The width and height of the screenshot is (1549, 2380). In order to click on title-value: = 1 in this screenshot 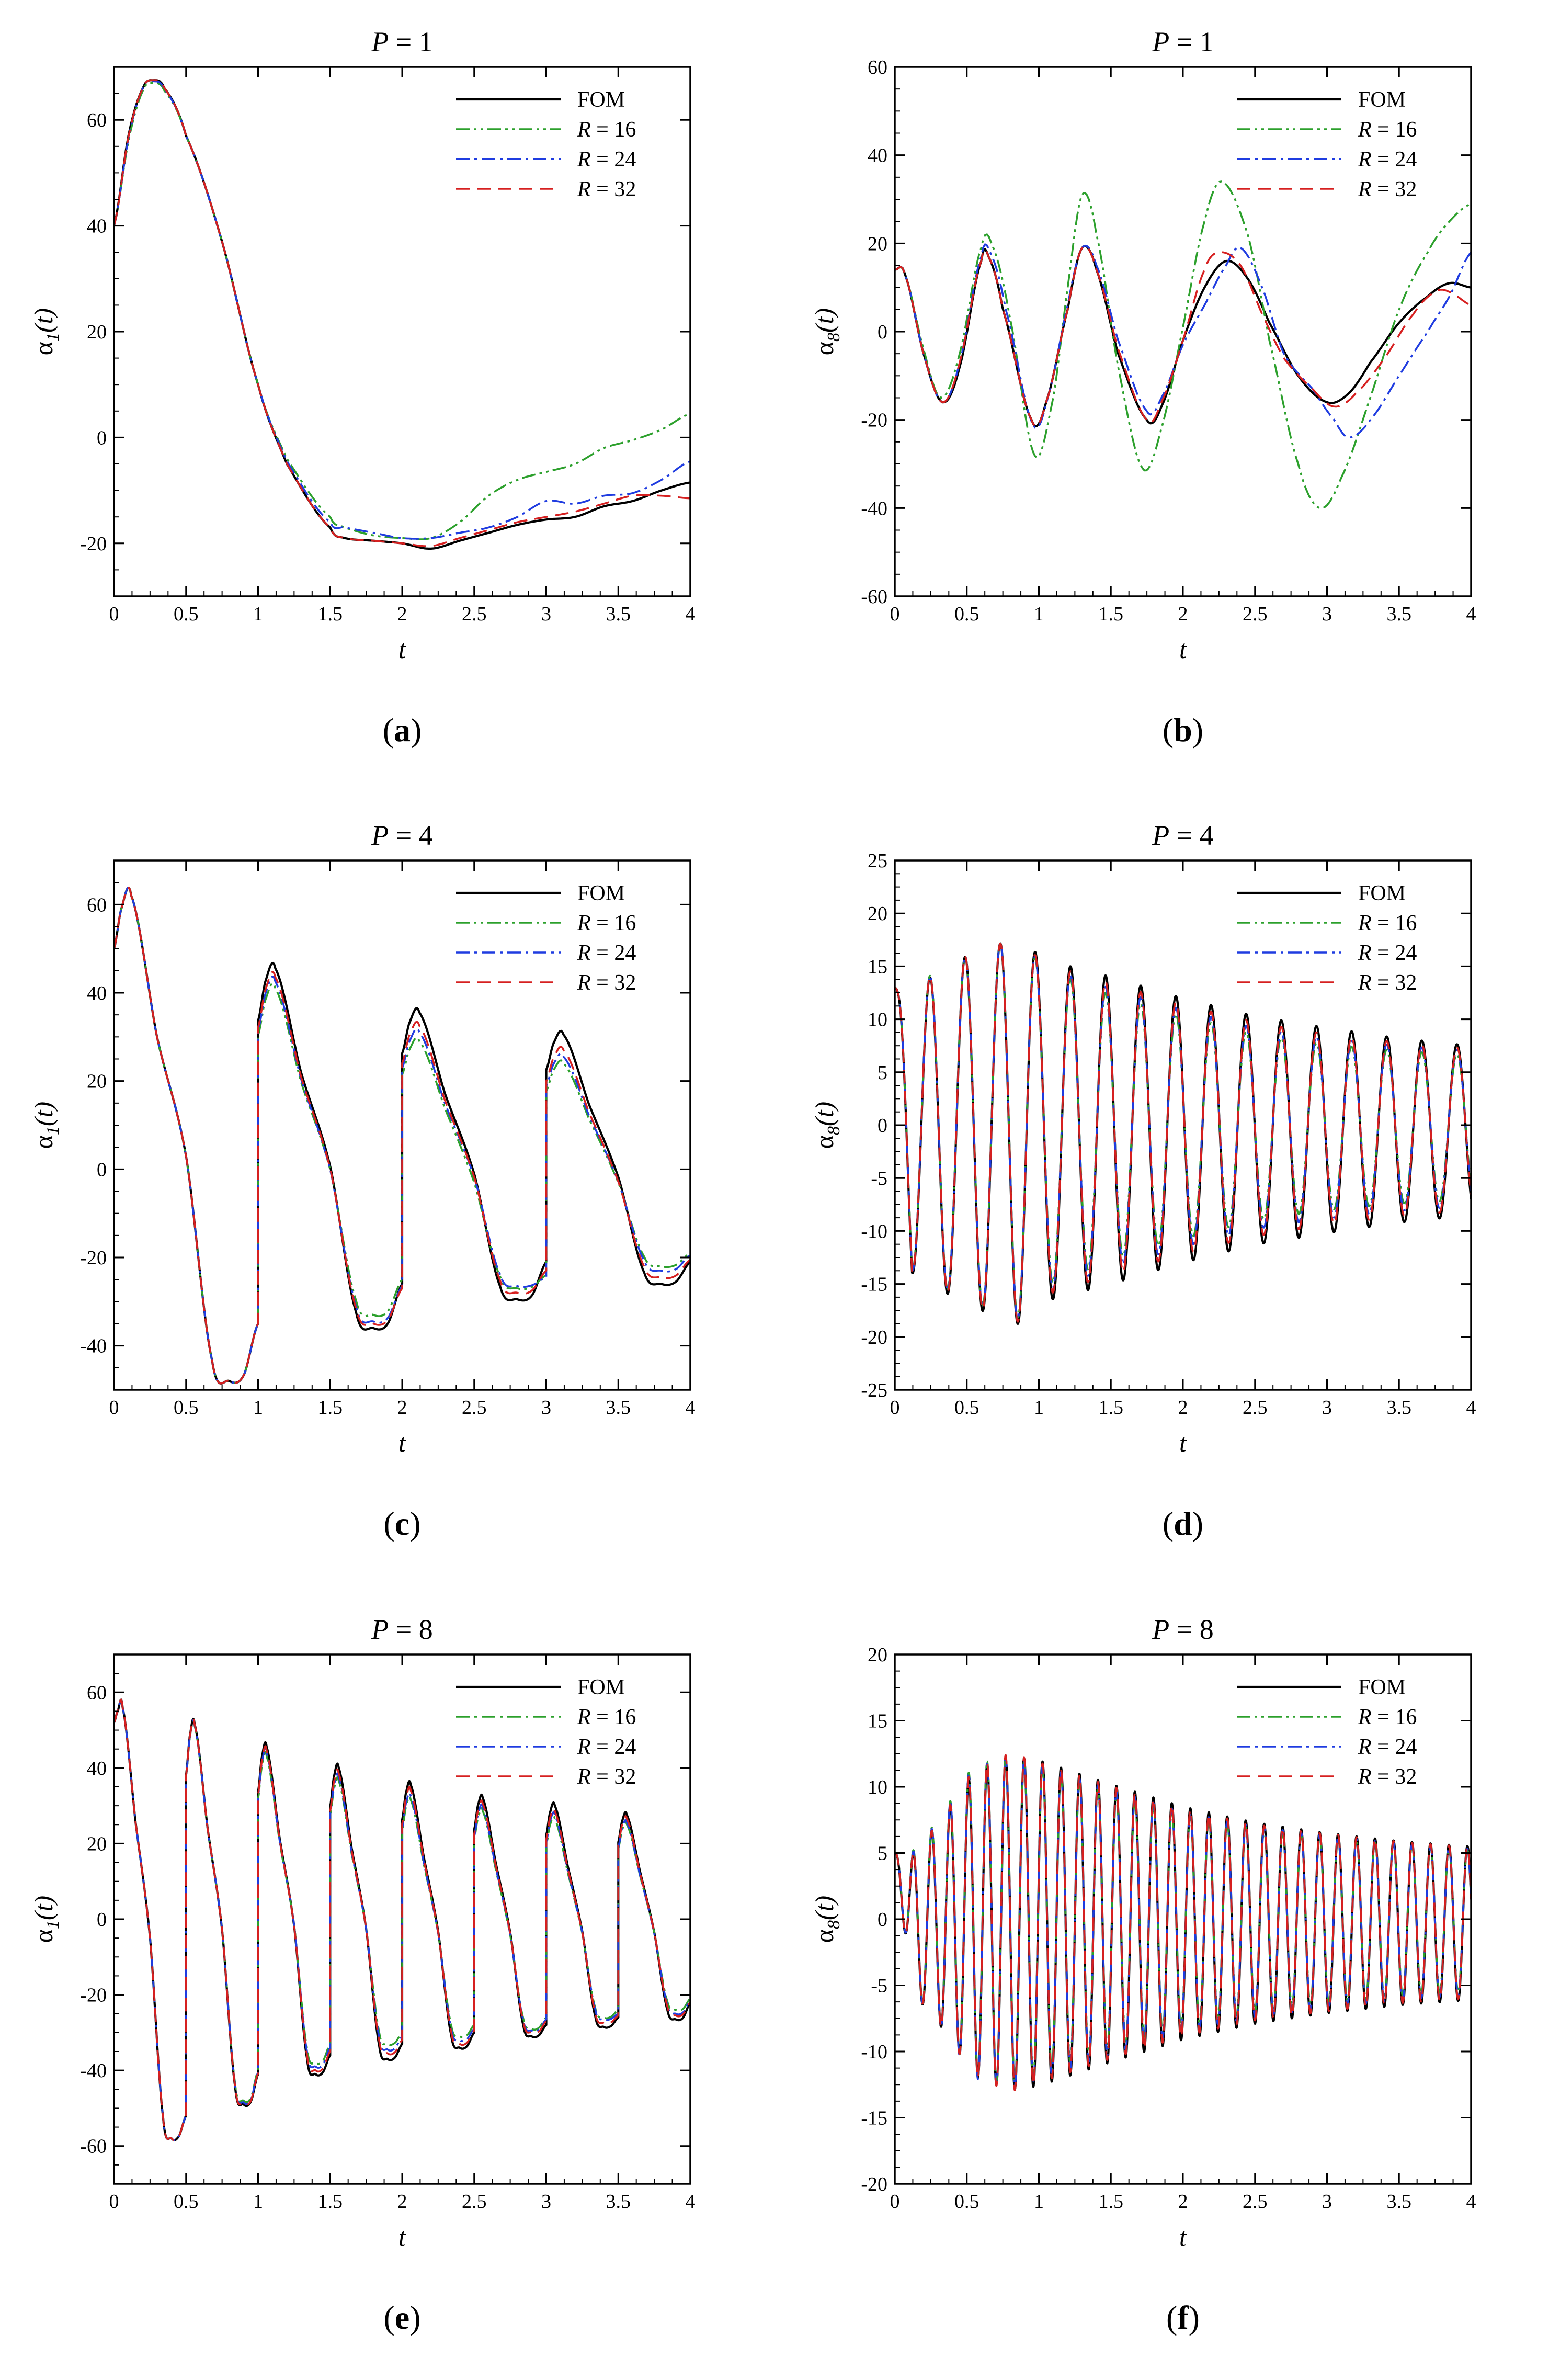, I will do `click(410, 42)`.